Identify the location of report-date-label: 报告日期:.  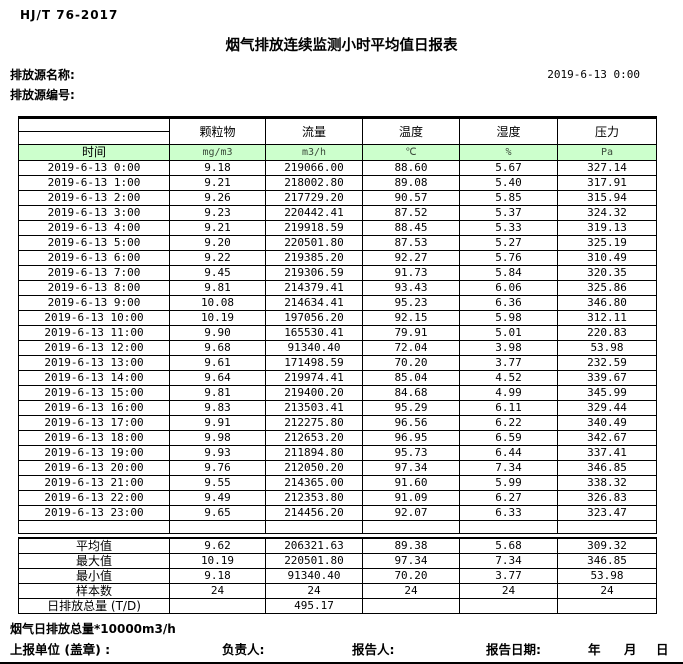
(513, 649).